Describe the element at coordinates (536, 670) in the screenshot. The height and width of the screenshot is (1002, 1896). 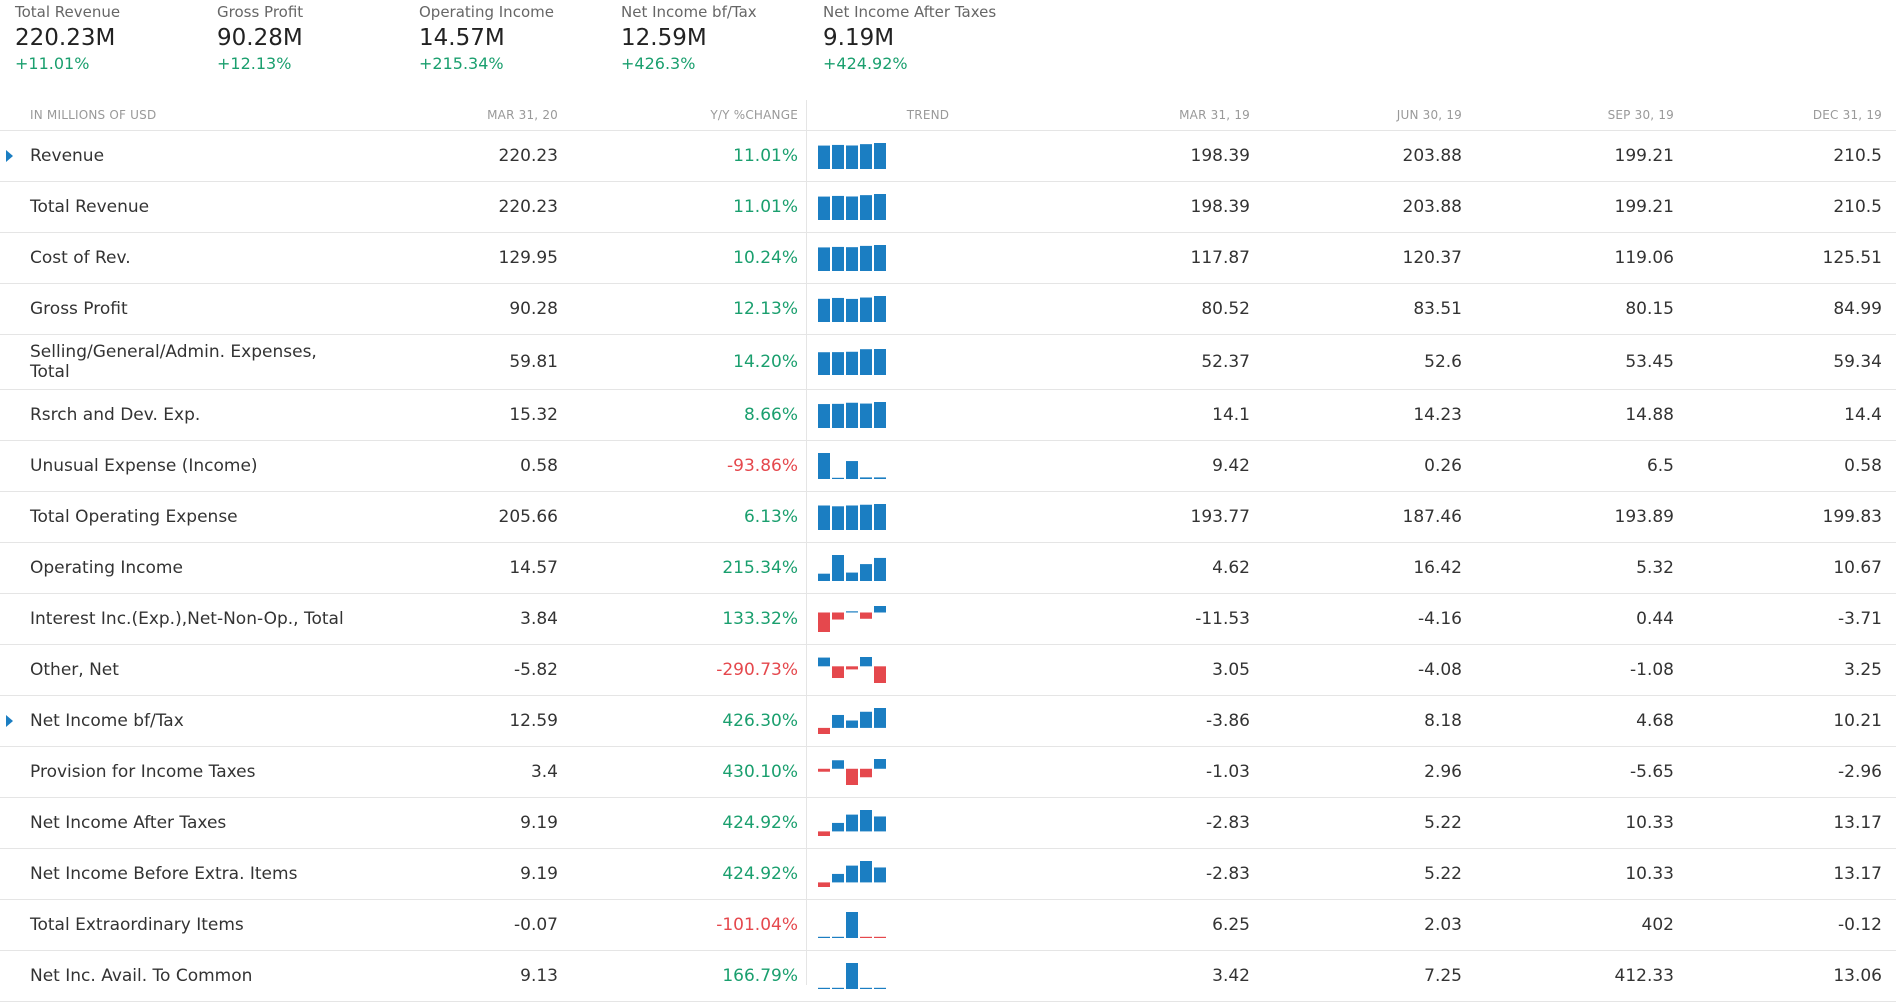
I see `cell-mar20: -5.82` at that location.